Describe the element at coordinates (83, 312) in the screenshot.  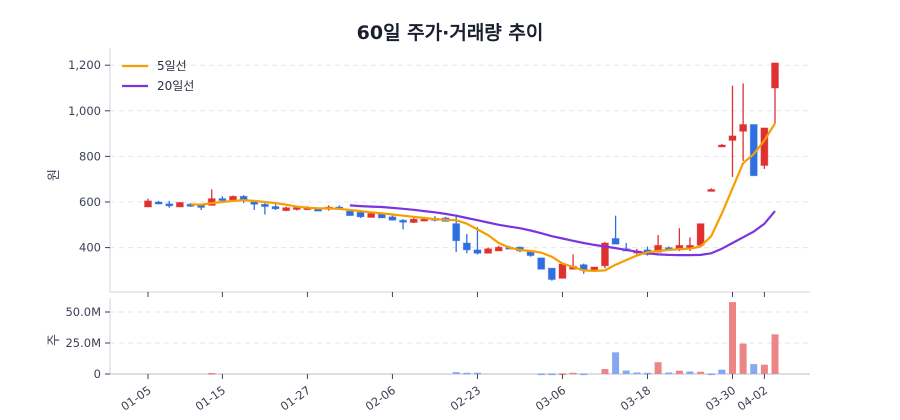
I see `y-tick-label: 50.0M` at that location.